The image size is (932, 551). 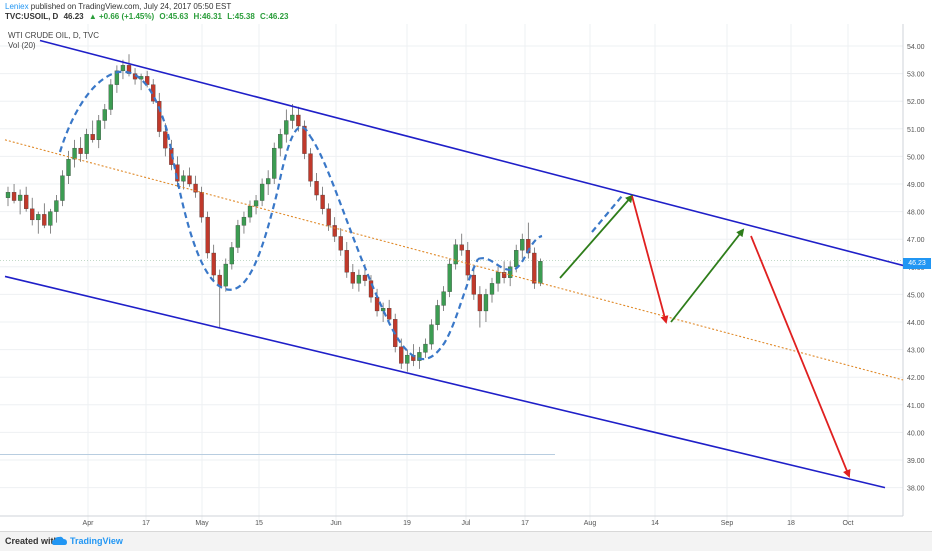 What do you see at coordinates (727, 523) in the screenshot?
I see `x-tick-label: Sep` at bounding box center [727, 523].